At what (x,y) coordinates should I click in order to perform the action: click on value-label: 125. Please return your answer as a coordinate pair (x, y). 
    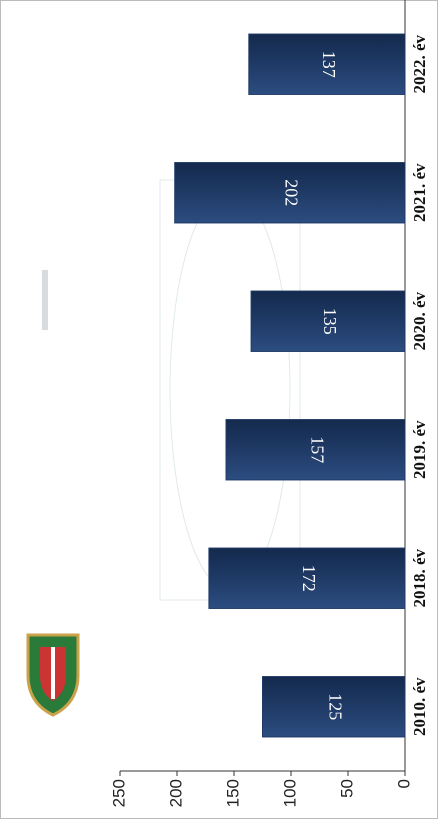
    Looking at the image, I should click on (336, 706).